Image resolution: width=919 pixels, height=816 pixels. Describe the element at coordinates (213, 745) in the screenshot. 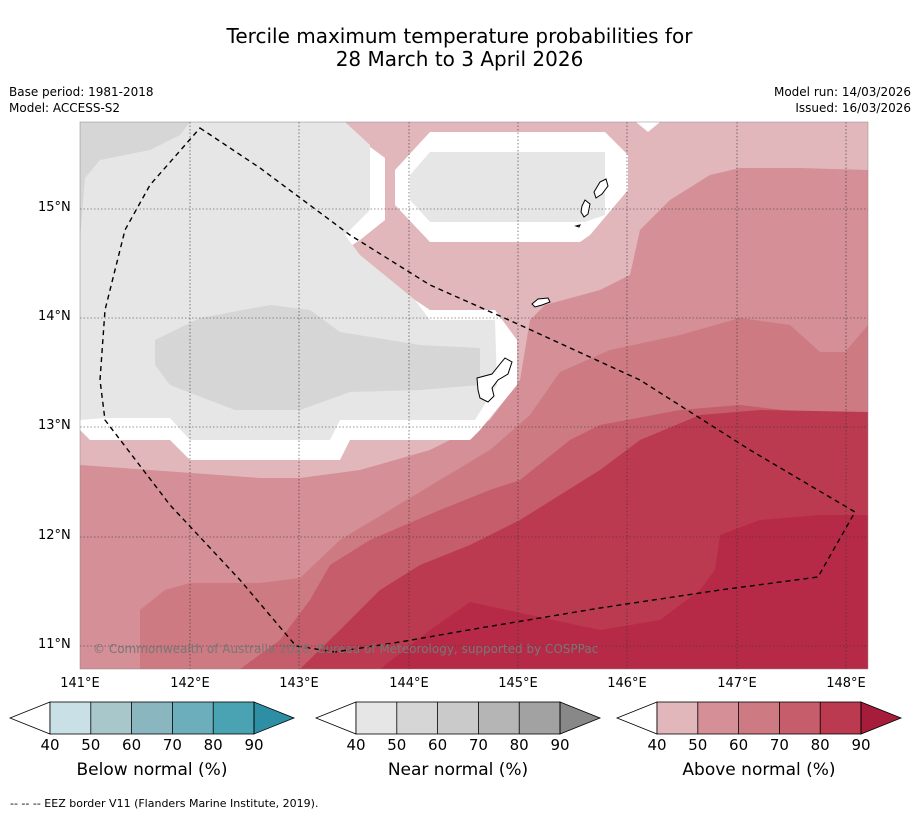

I see `below-tick-80: 80` at that location.